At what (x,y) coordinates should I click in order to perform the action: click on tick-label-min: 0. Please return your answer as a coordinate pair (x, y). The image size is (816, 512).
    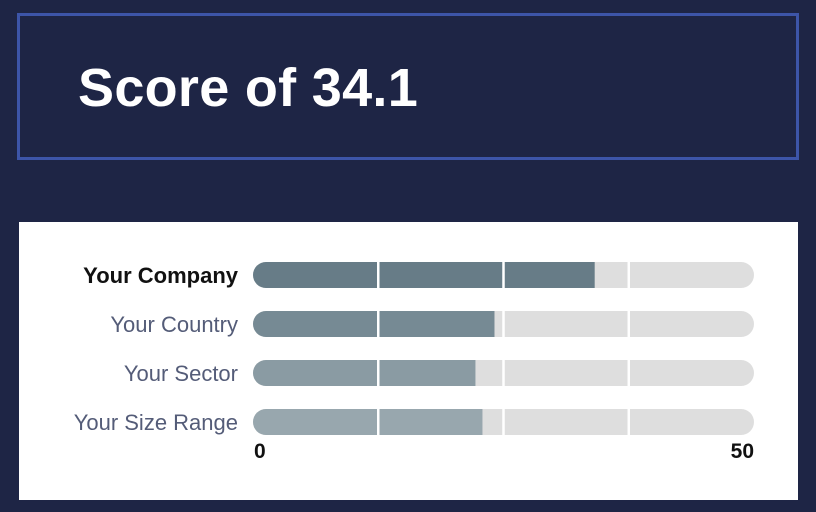
    Looking at the image, I should click on (260, 451).